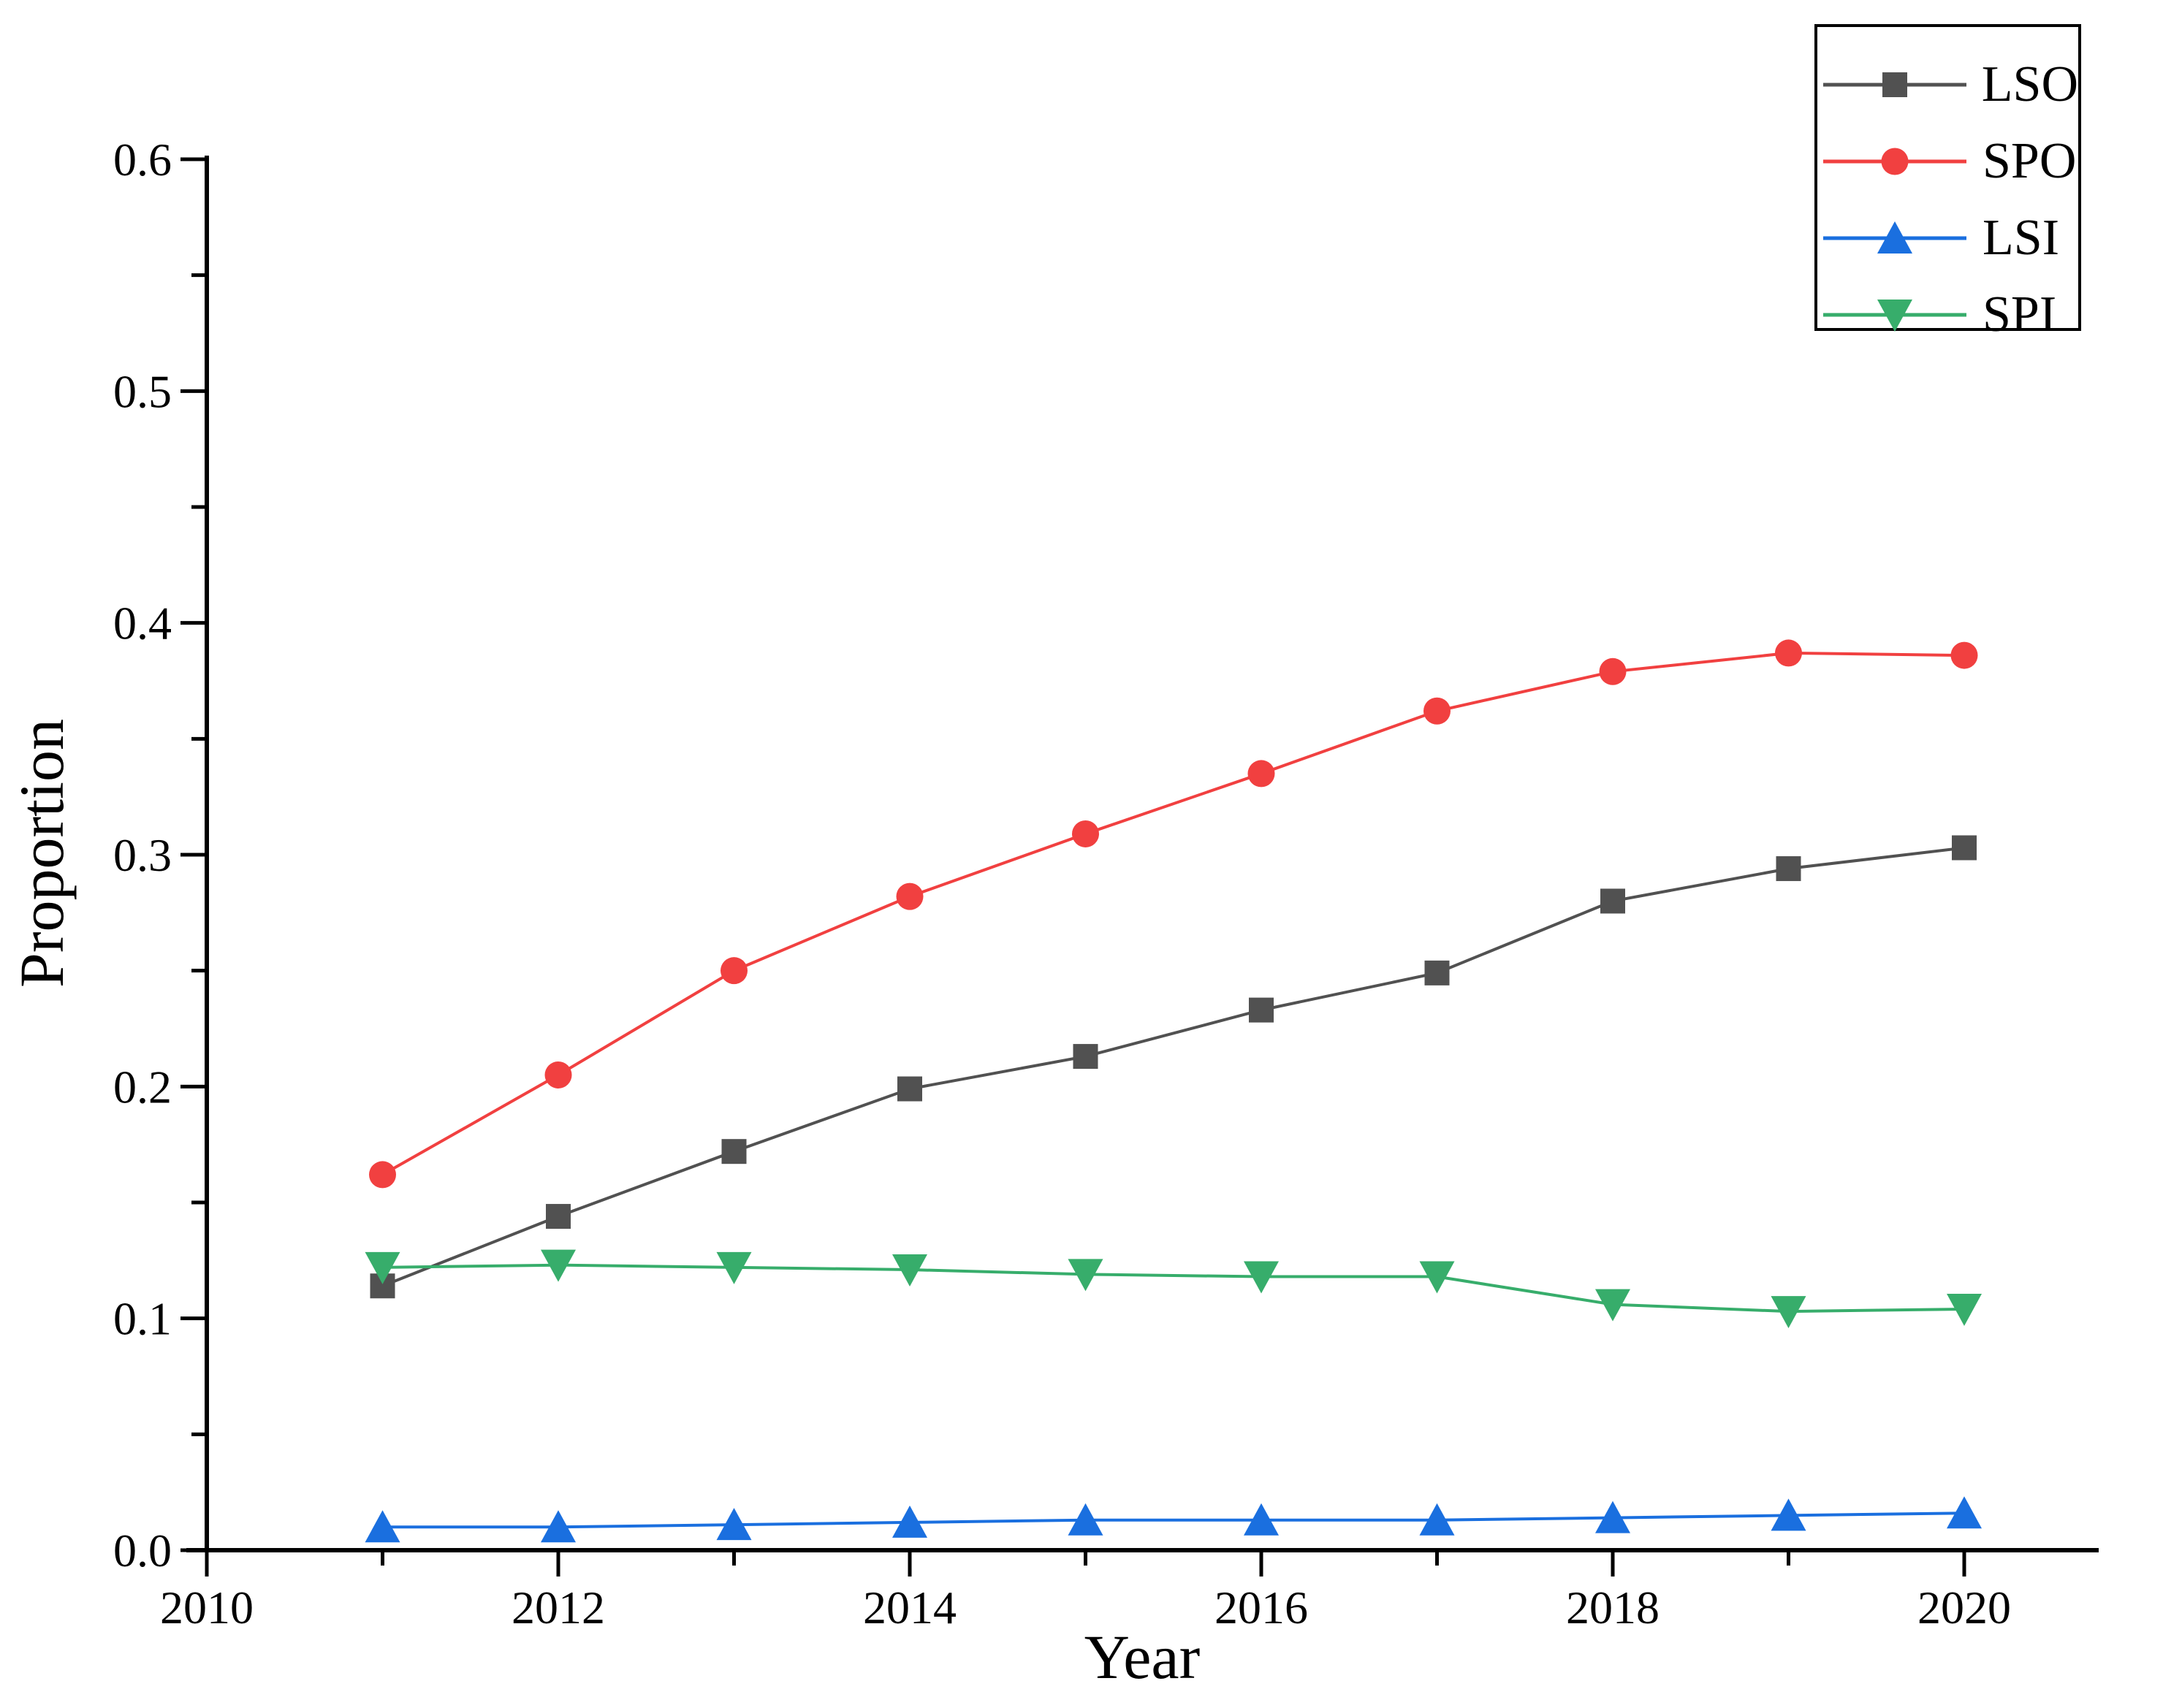 The height and width of the screenshot is (1708, 2163). I want to click on legend-key-SPI, so click(1894, 315).